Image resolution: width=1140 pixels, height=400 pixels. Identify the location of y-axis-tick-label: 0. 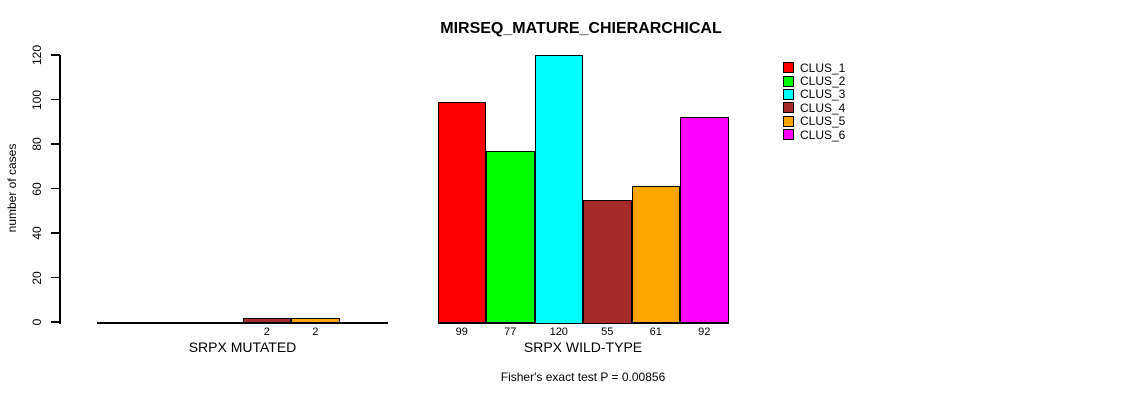
(37, 322).